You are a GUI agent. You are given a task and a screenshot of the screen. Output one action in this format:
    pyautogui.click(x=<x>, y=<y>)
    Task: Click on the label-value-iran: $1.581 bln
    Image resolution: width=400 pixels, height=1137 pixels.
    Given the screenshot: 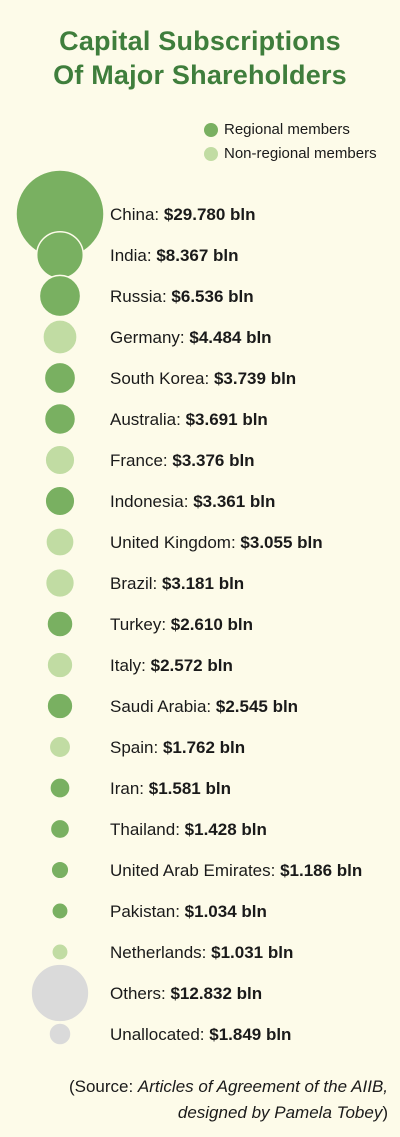 What is the action you would take?
    pyautogui.click(x=190, y=788)
    